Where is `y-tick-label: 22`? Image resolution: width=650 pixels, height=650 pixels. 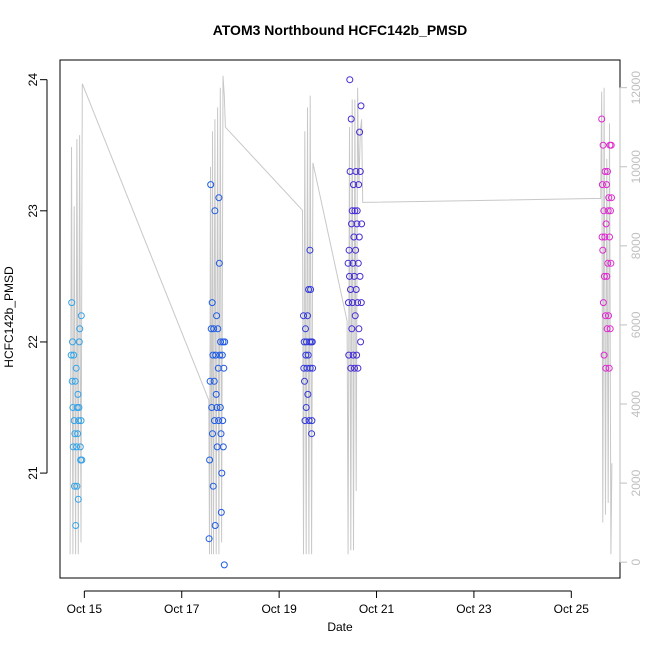
y-tick-label: 22 is located at coordinates (33, 342).